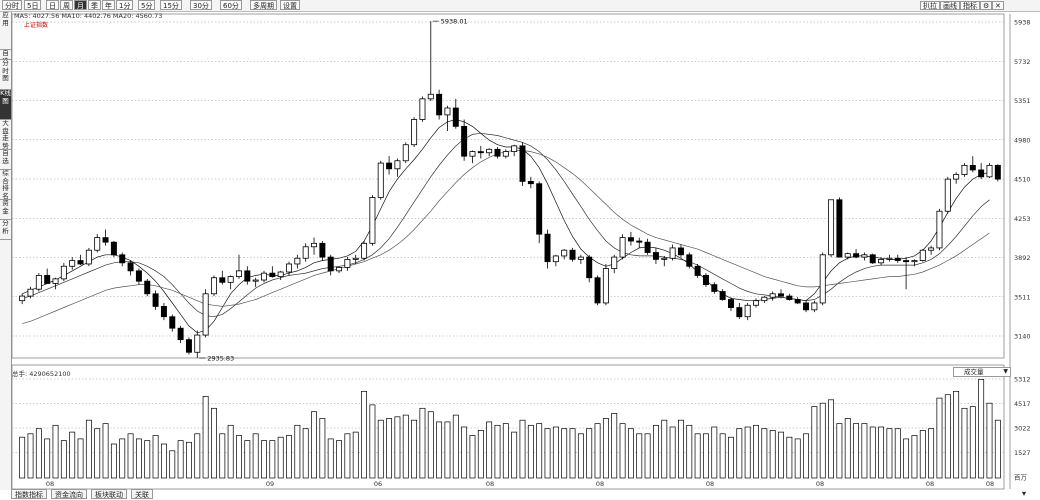 The height and width of the screenshot is (500, 1040). I want to click on sidebar-item-7: 资金, so click(5, 210).